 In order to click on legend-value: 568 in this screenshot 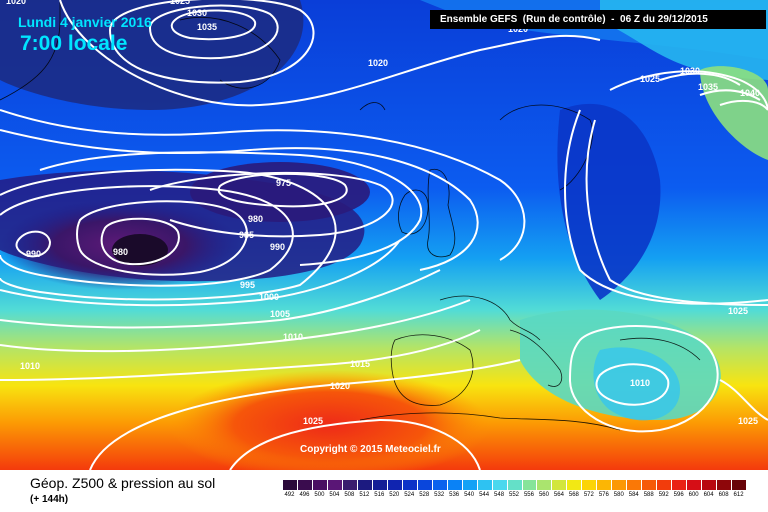, I will do `click(573, 495)`.